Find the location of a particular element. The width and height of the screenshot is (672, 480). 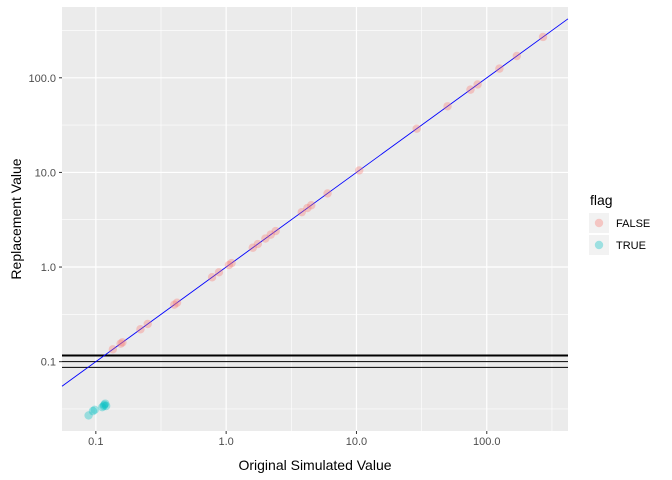

y-tick-label: 1.0 is located at coordinates (48, 268).